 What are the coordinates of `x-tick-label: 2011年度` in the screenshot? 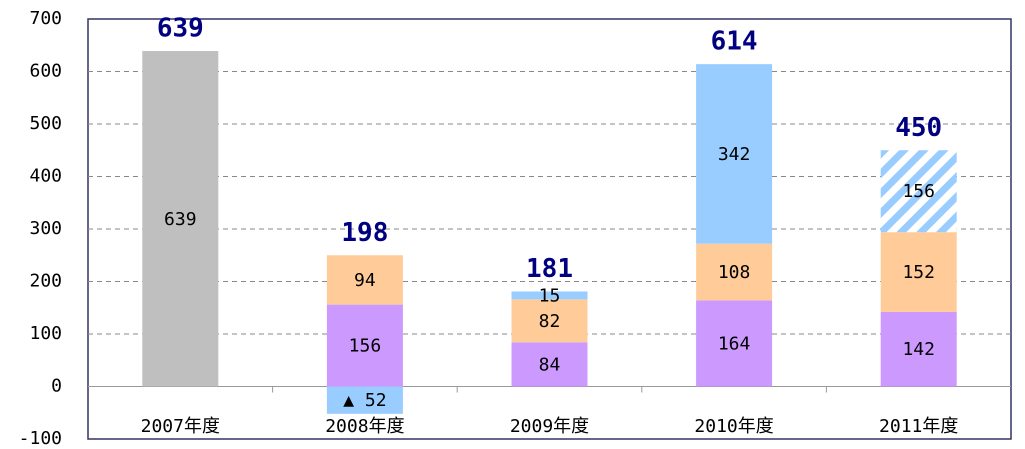 It's located at (918, 426).